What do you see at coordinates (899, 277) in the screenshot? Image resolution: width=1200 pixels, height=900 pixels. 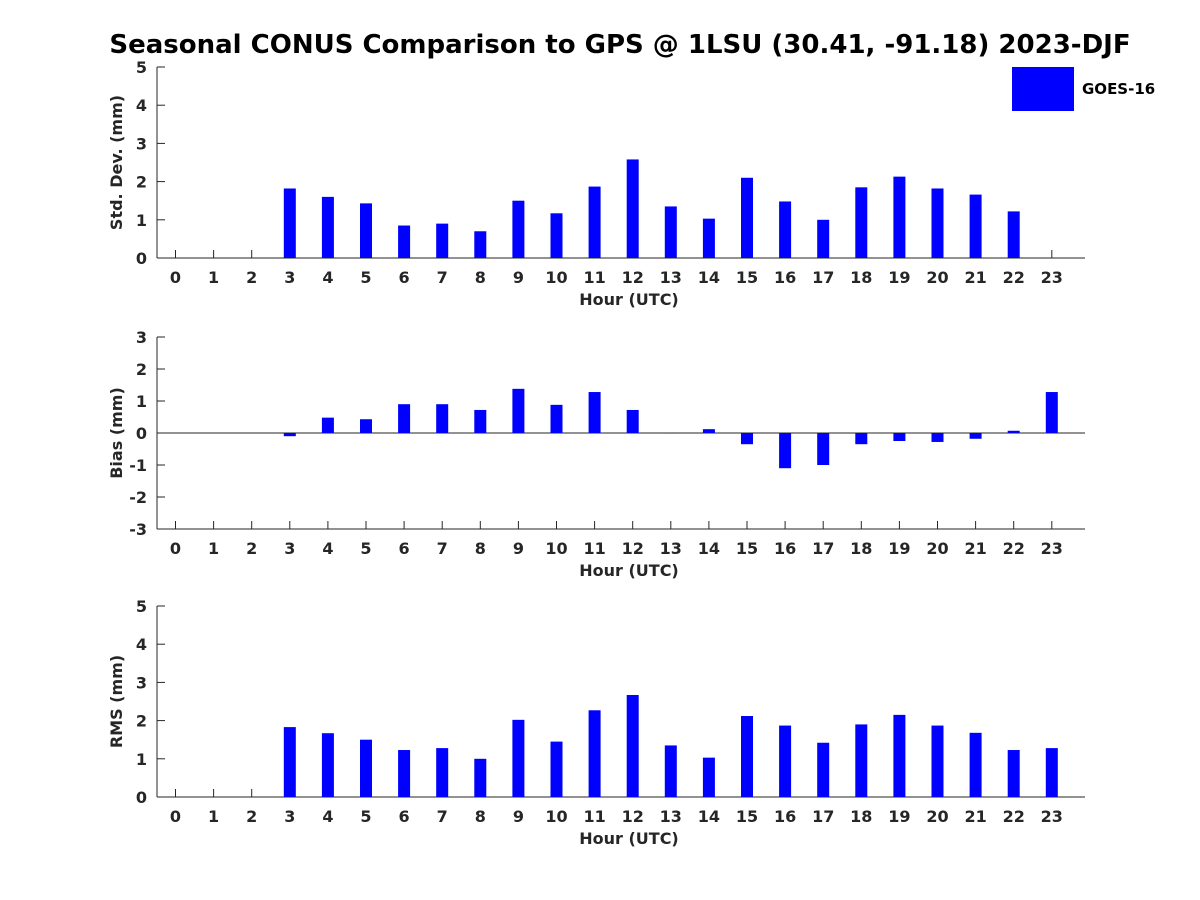 I see `panel1-x-tick-label: 19` at bounding box center [899, 277].